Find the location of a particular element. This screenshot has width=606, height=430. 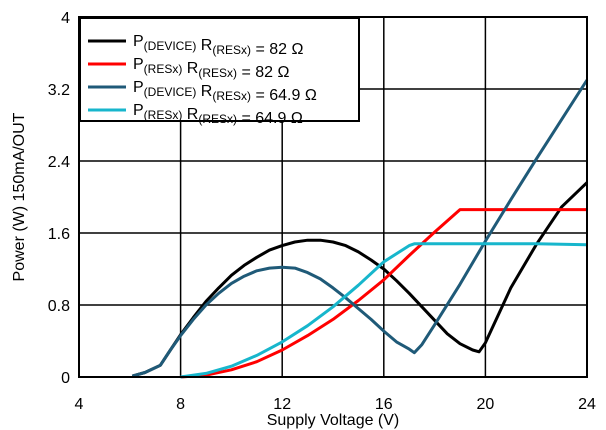

legend-label: P(DEVICE) R(RESx) = 82 Ω is located at coordinates (218, 45).